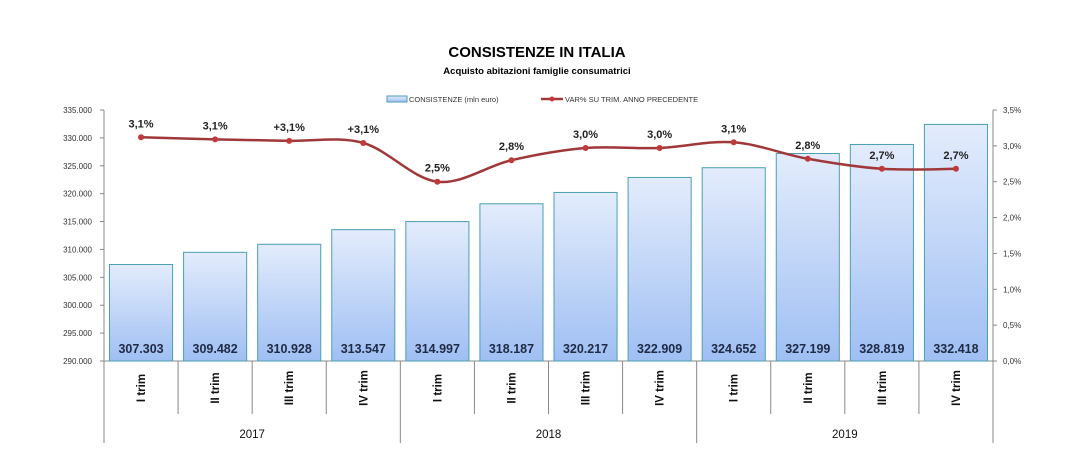 The image size is (1081, 457). I want to click on bar-data-label: 307.303, so click(140, 349).